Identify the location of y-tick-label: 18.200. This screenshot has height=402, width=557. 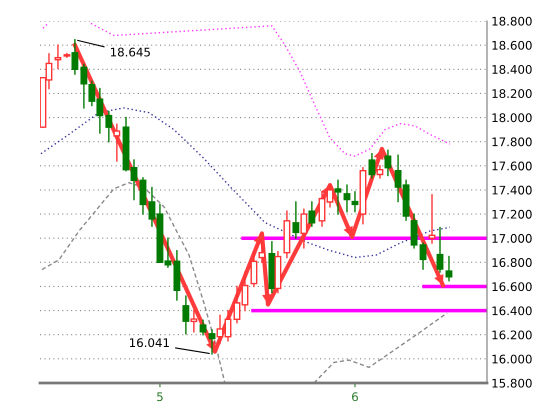
(512, 93).